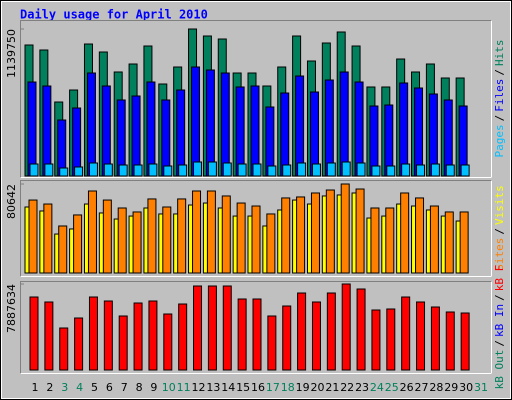  Describe the element at coordinates (169, 387) in the screenshot. I see `x-tick-label: 10` at that location.